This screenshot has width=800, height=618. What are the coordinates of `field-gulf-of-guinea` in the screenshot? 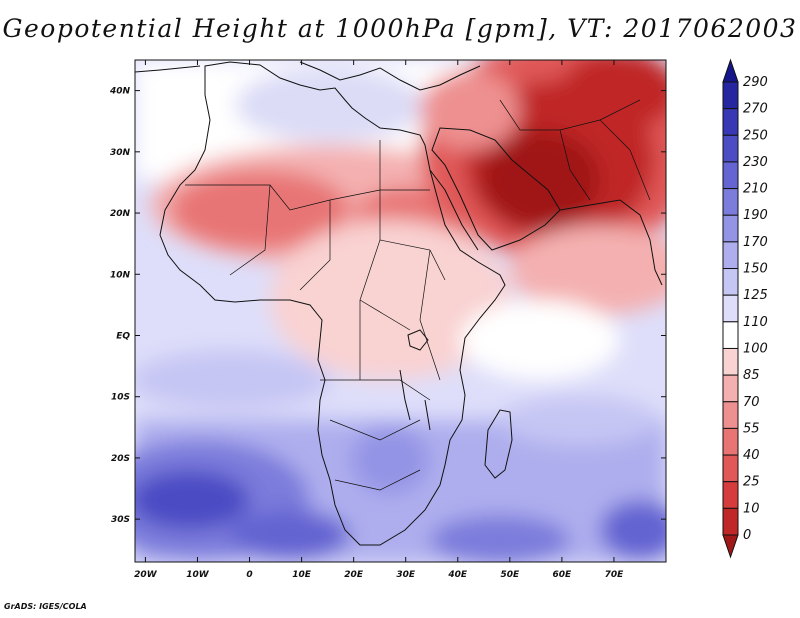 It's located at (232, 380).